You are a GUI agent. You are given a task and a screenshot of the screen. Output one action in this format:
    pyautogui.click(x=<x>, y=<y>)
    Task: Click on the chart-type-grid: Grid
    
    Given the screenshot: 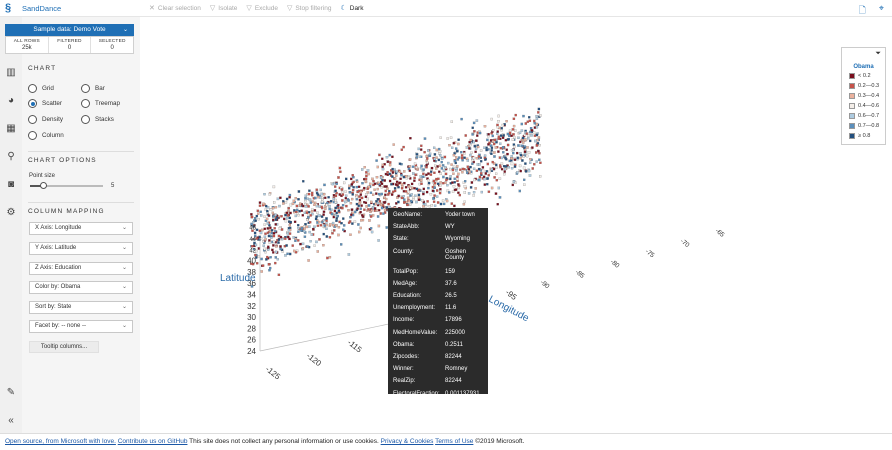 What is the action you would take?
    pyautogui.click(x=41, y=88)
    